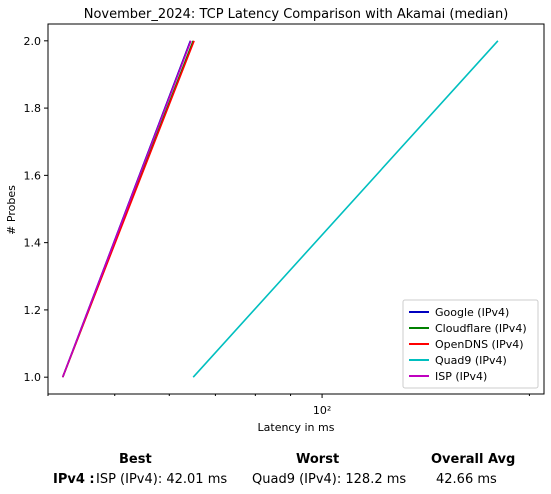  What do you see at coordinates (322, 410) in the screenshot?
I see `x-tick-label: 10²` at bounding box center [322, 410].